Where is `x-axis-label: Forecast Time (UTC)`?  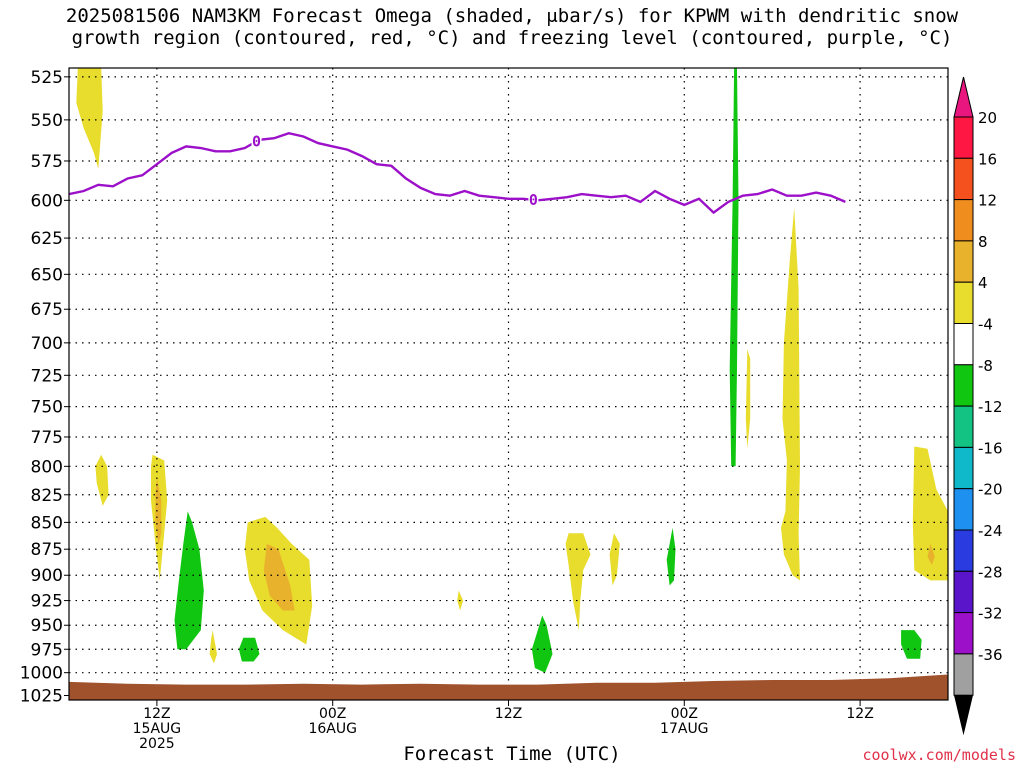
x-axis-label: Forecast Time (UTC) is located at coordinates (512, 754).